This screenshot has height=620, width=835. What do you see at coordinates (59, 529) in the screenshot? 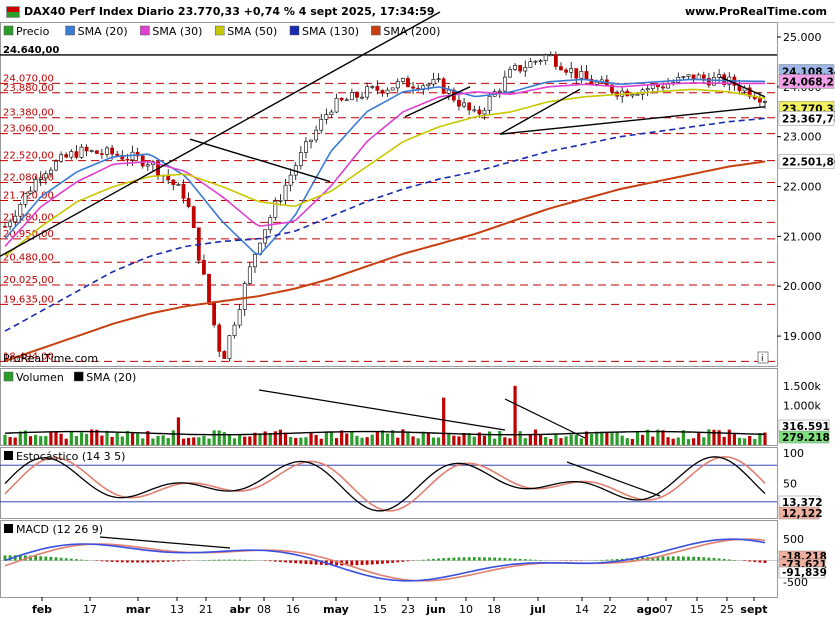
I see `legend-label: MACD (12 26 9)` at bounding box center [59, 529].